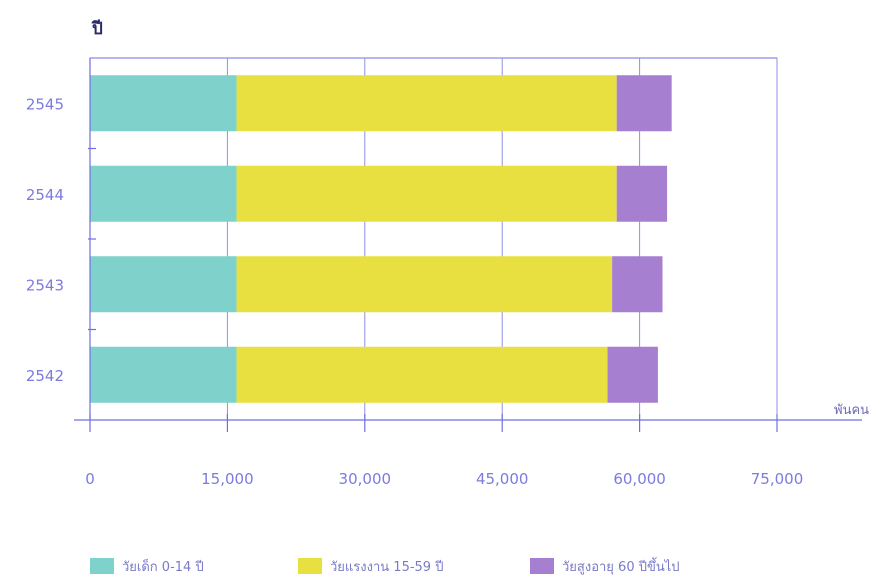 This screenshot has width=877, height=580. What do you see at coordinates (639, 479) in the screenshot?
I see `x-tick-label: 60,000` at bounding box center [639, 479].